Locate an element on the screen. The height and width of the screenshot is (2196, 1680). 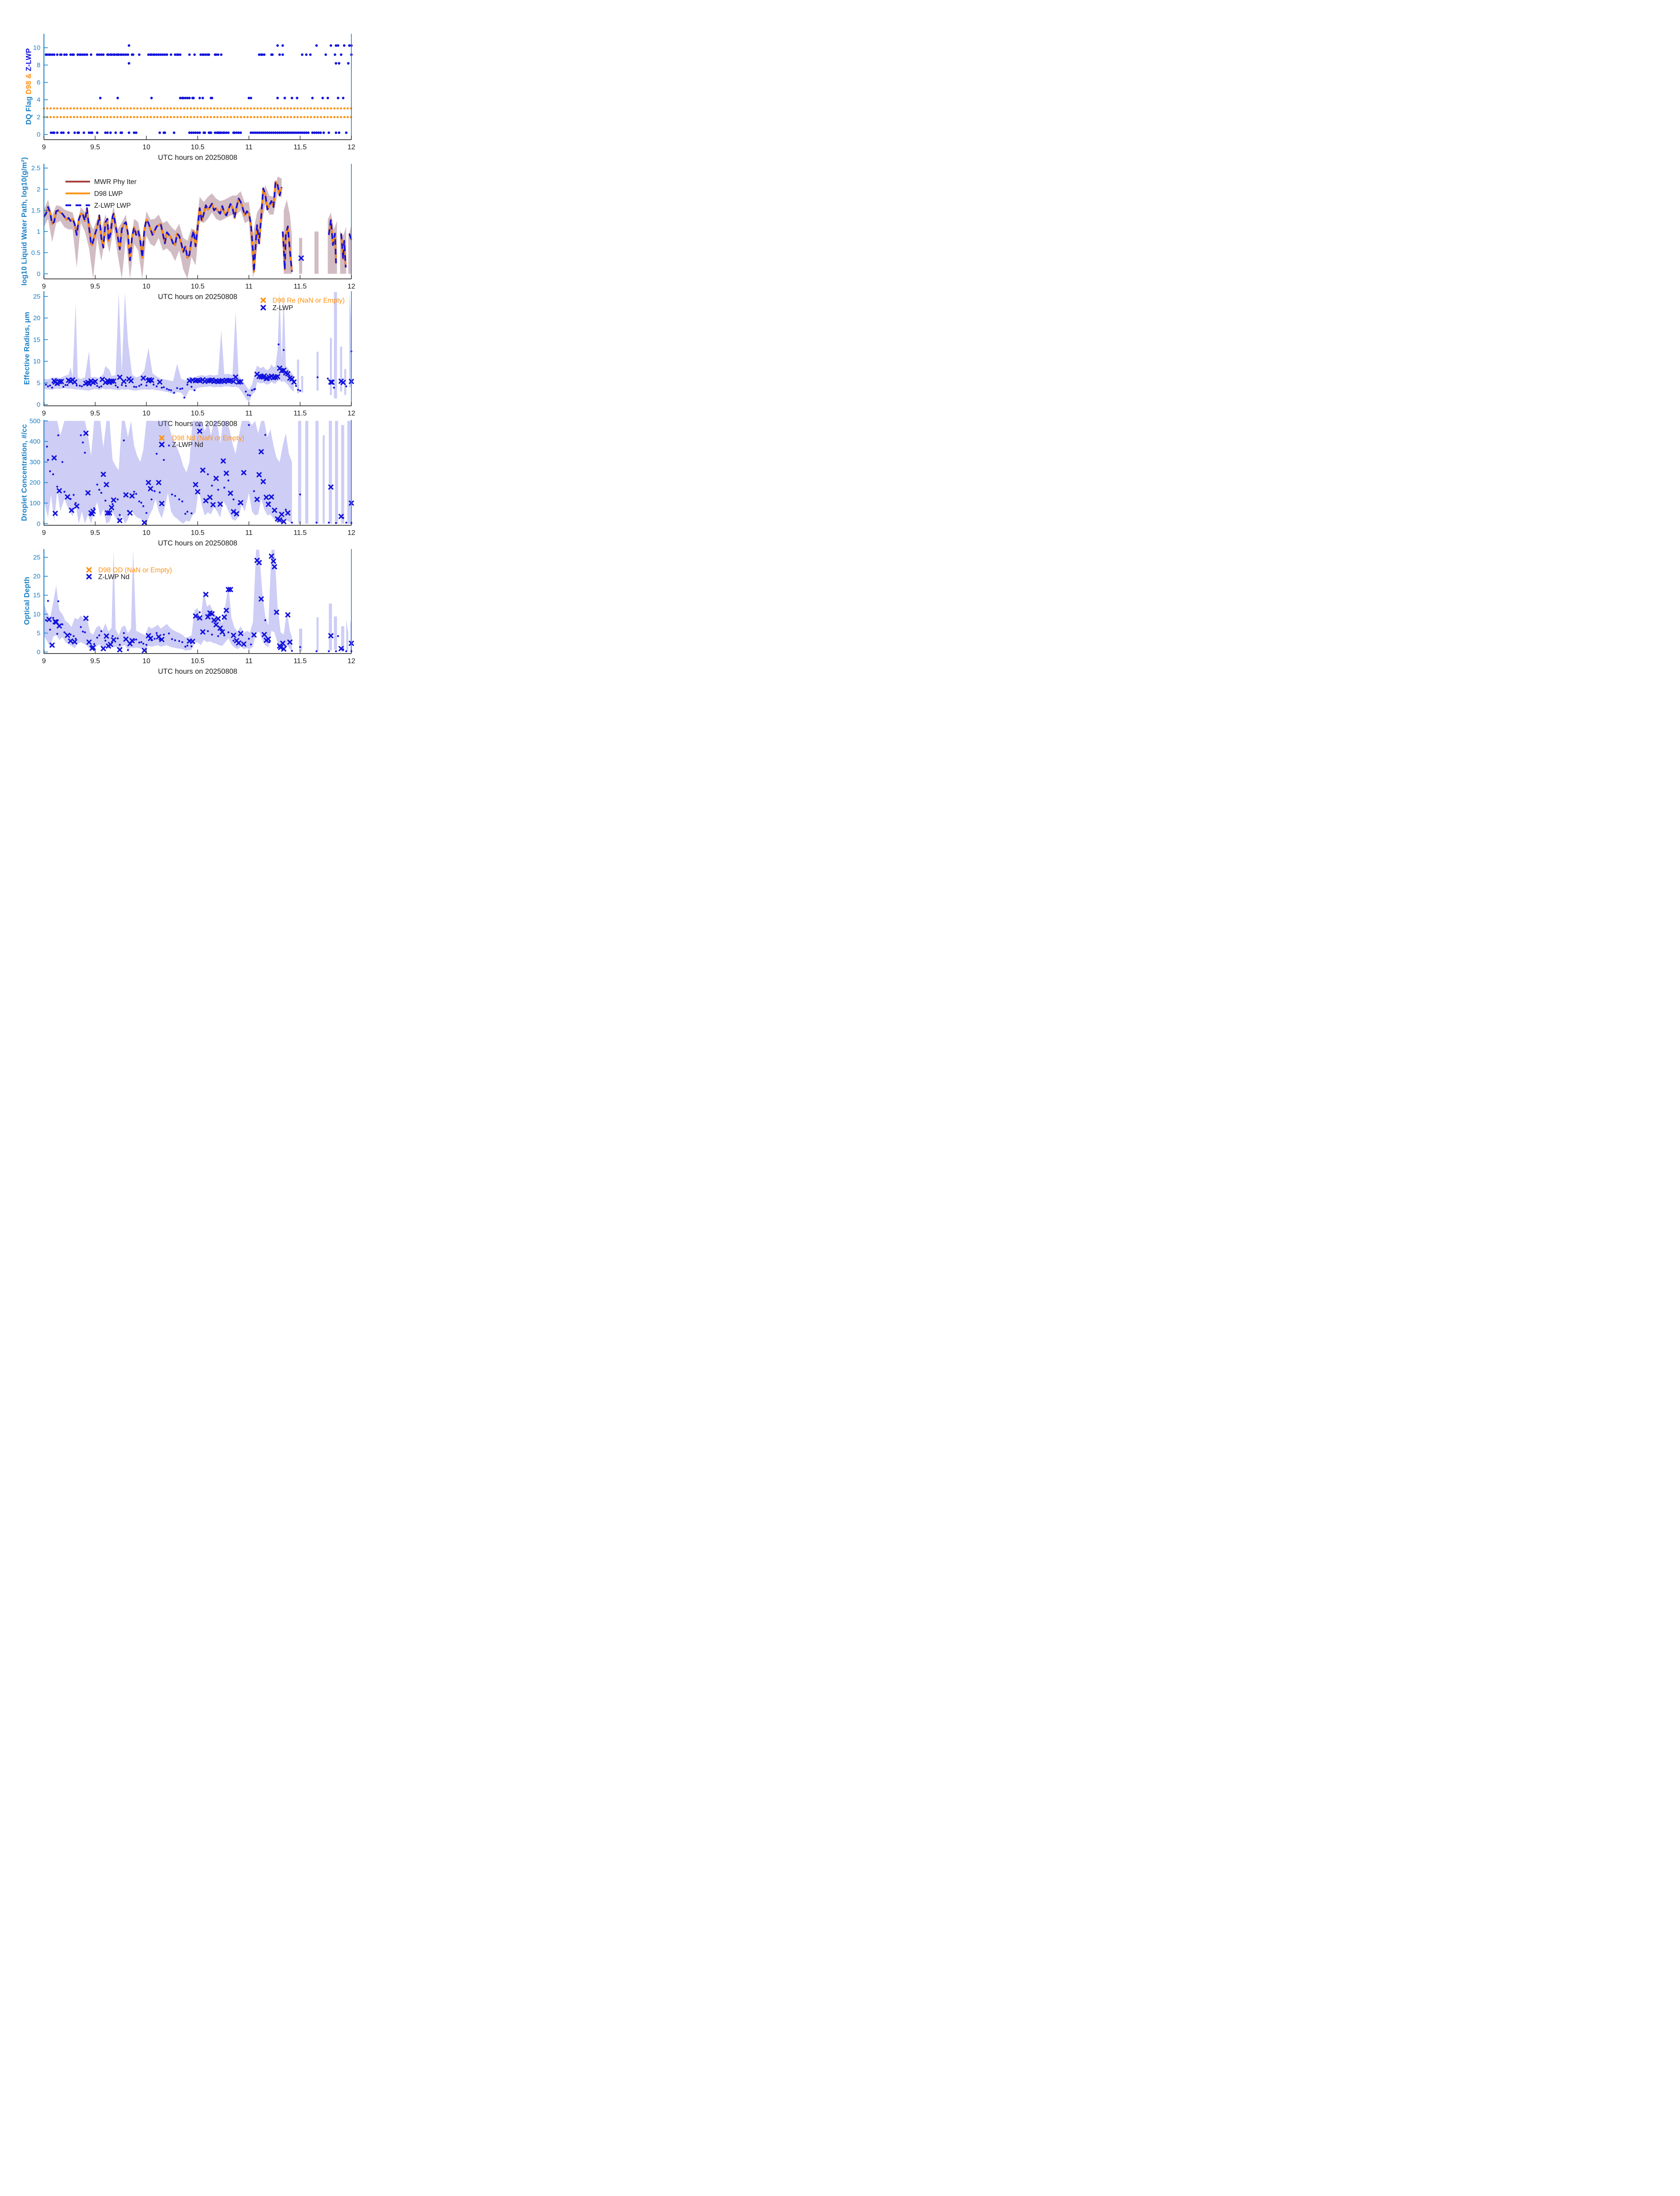
legend-label: Z-LWP LWP is located at coordinates (113, 205).